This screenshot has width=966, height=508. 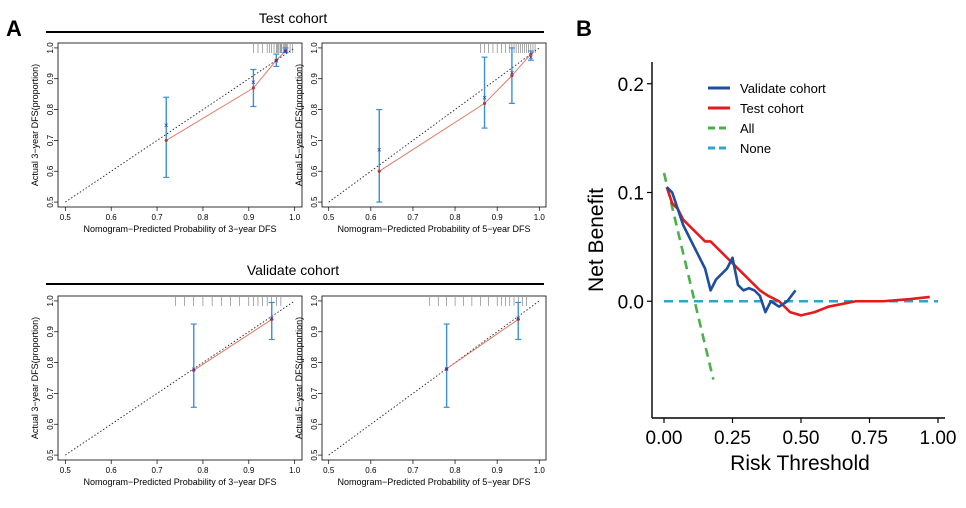 What do you see at coordinates (14, 28) in the screenshot?
I see `panel-a-letter: A` at bounding box center [14, 28].